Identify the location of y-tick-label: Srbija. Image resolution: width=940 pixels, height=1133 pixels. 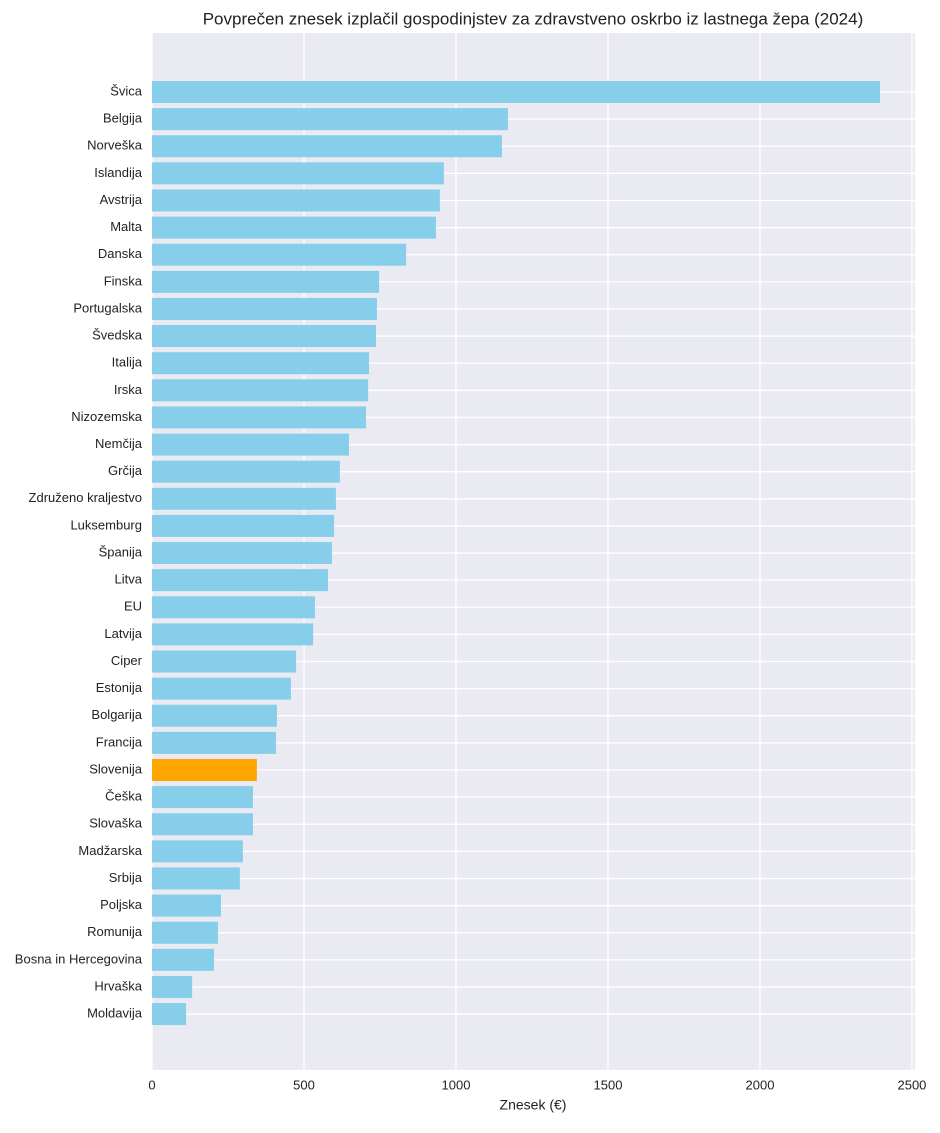
(126, 877).